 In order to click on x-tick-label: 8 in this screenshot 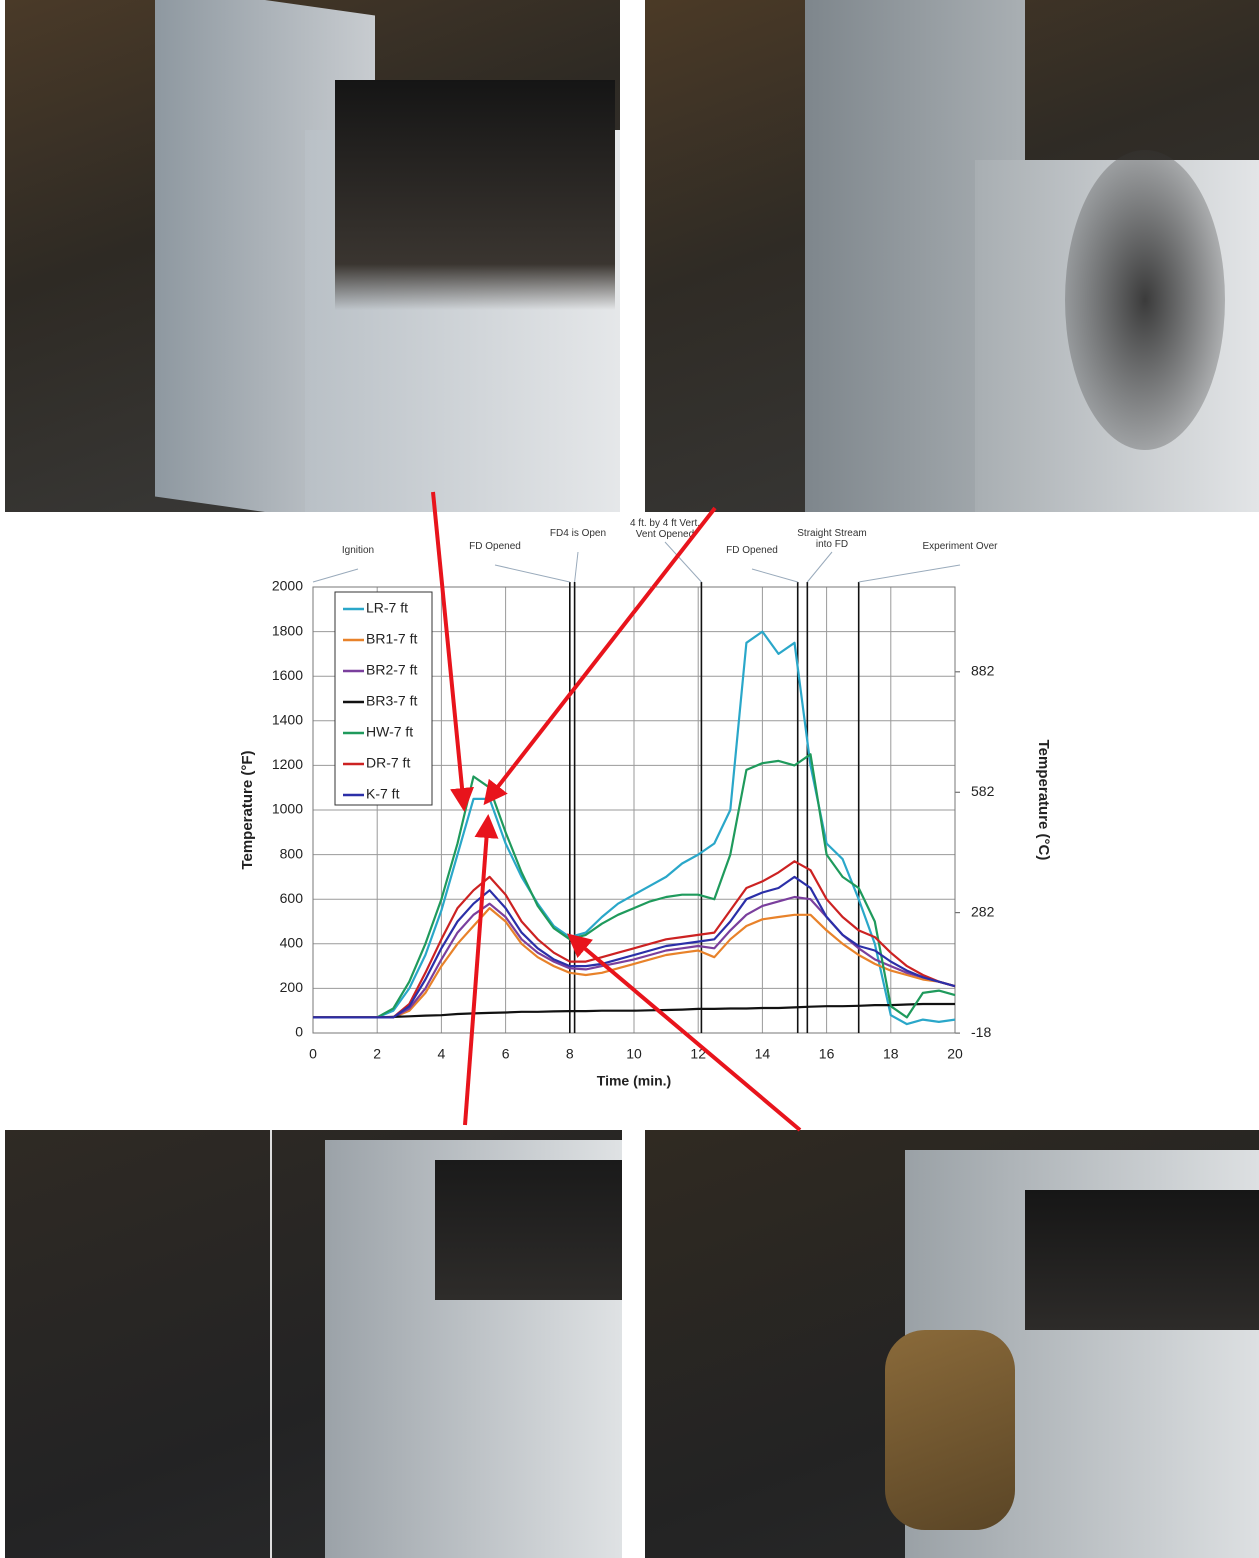, I will do `click(570, 1054)`.